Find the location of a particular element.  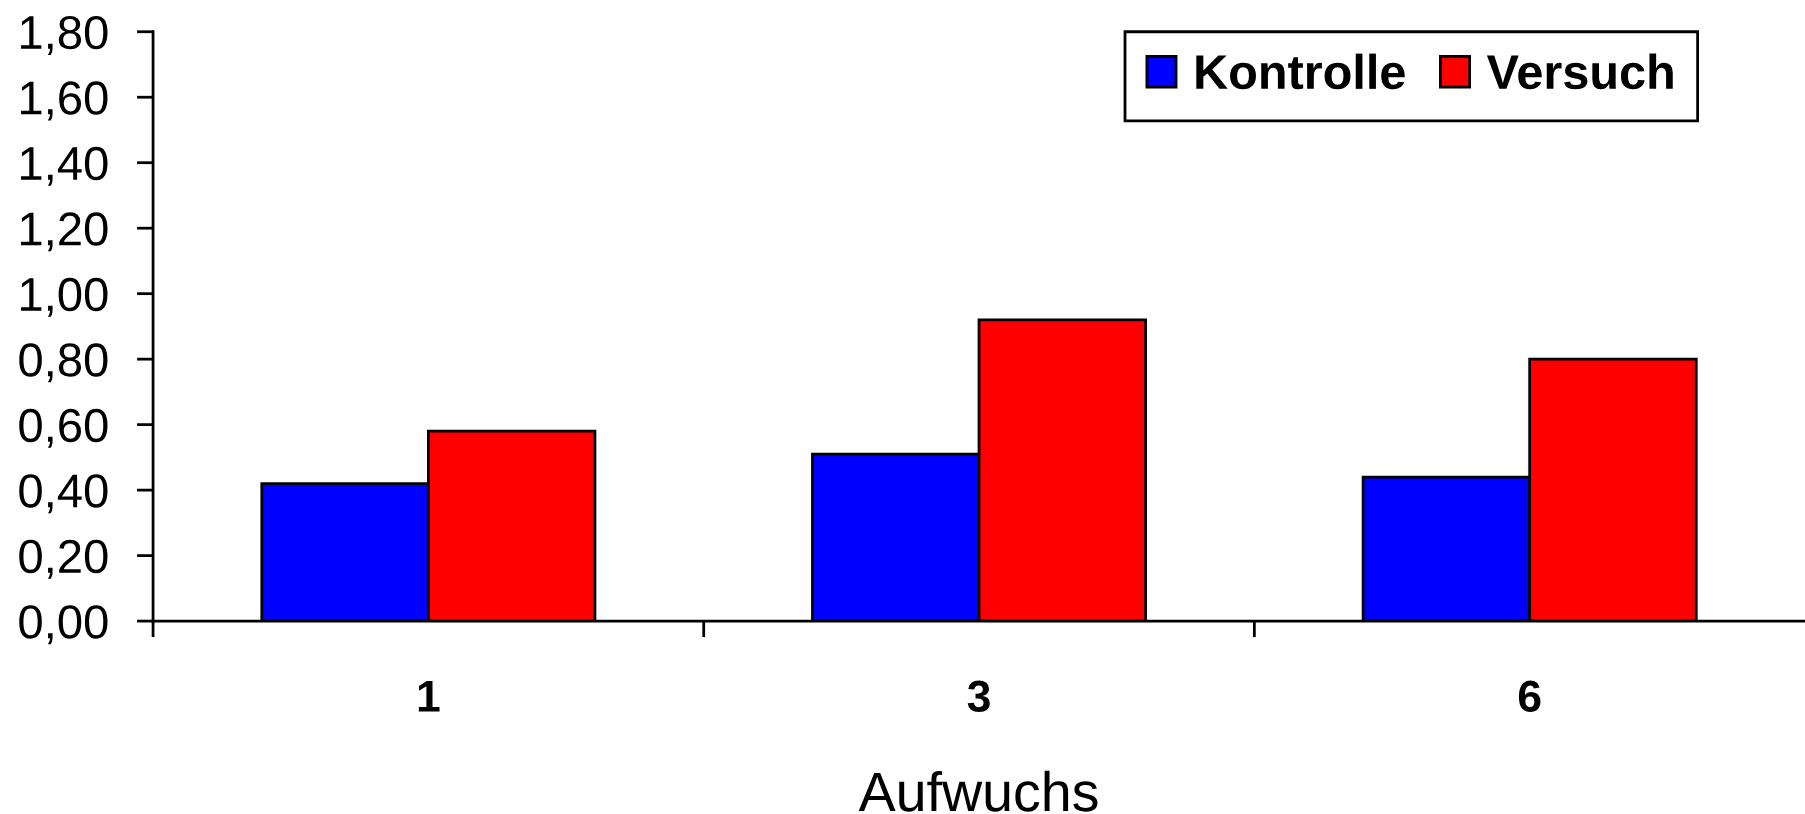

y-tick-label: 1,00 is located at coordinates (64, 297).